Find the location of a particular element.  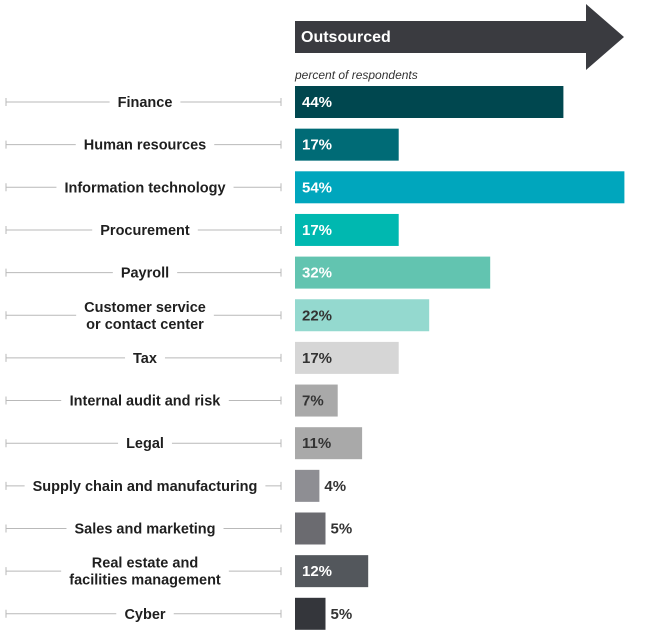

bar-row: Procurement 17% is located at coordinates (202, 229).